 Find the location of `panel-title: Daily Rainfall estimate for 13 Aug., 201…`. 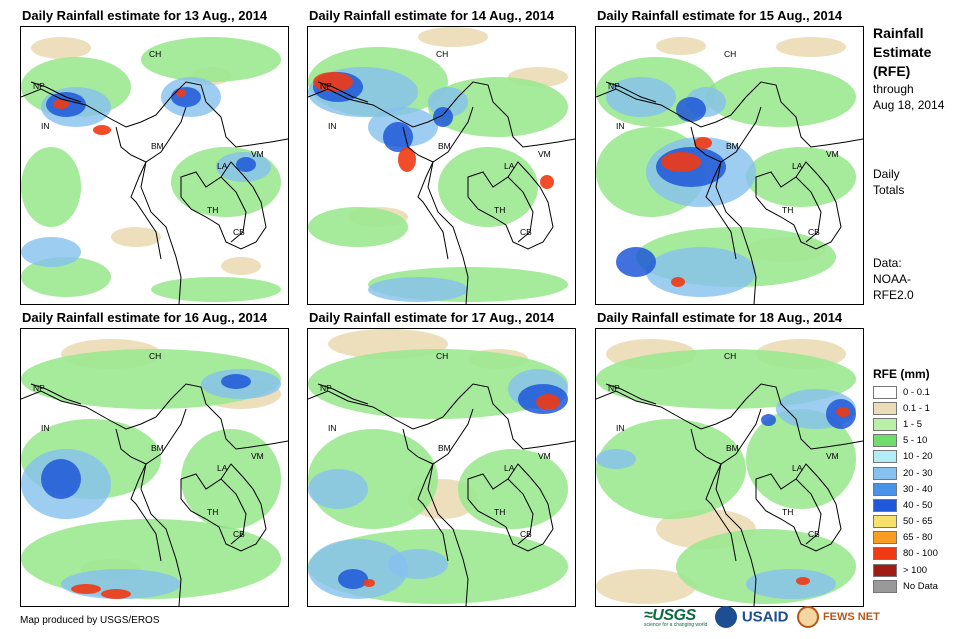

panel-title: Daily Rainfall estimate for 13 Aug., 201… is located at coordinates (145, 15).